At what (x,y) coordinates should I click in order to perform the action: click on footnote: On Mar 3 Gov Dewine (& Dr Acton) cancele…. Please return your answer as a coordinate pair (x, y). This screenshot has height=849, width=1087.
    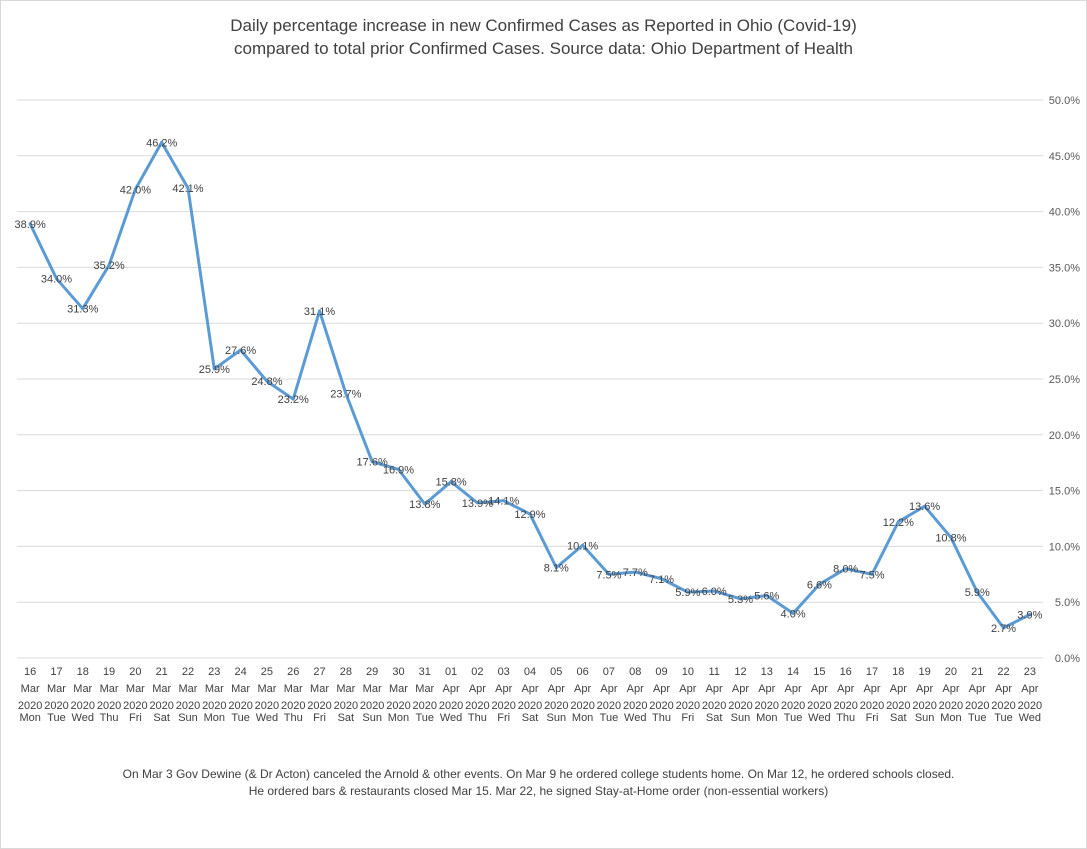
    Looking at the image, I should click on (538, 783).